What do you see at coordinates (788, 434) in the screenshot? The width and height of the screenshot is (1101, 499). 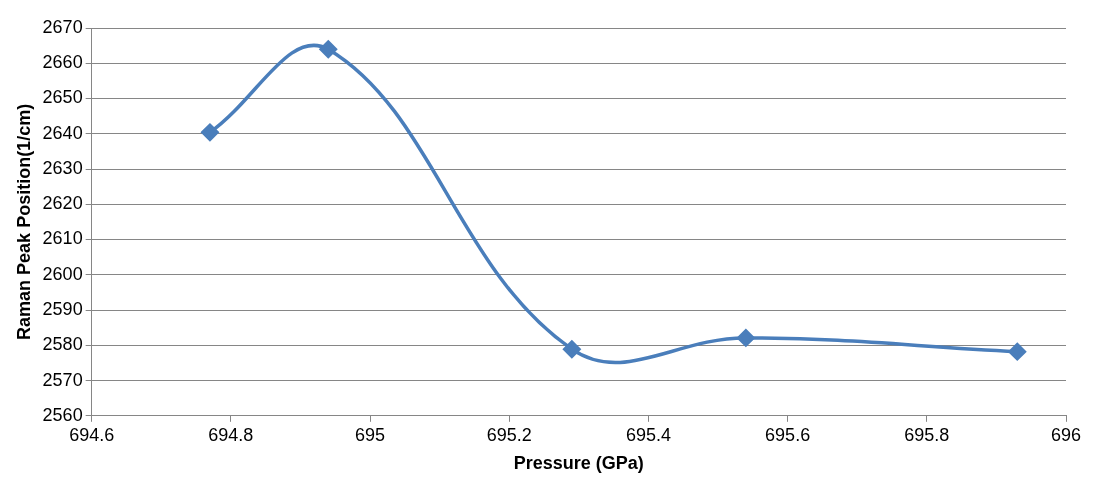 I see `x-tick-label: 695.6` at bounding box center [788, 434].